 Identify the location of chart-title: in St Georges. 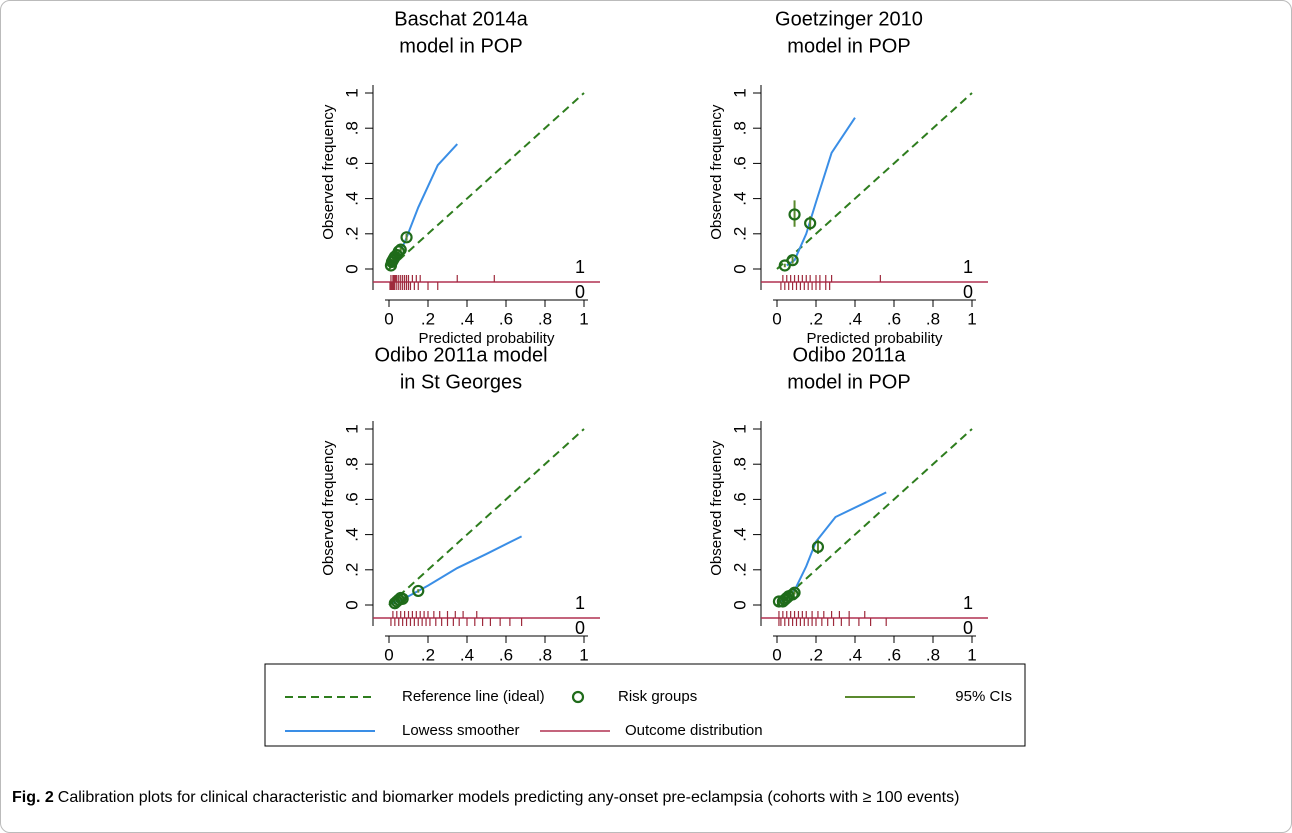
(461, 382).